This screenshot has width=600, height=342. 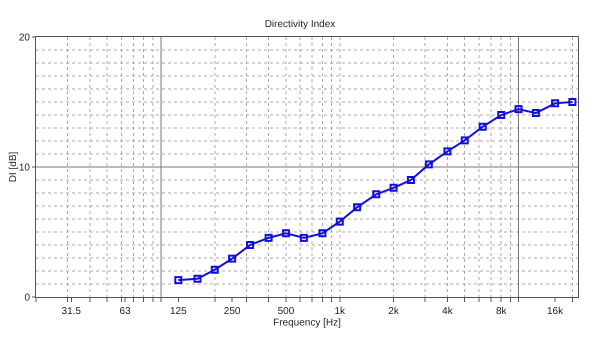 I want to click on x-tick-label: 125, so click(x=179, y=311).